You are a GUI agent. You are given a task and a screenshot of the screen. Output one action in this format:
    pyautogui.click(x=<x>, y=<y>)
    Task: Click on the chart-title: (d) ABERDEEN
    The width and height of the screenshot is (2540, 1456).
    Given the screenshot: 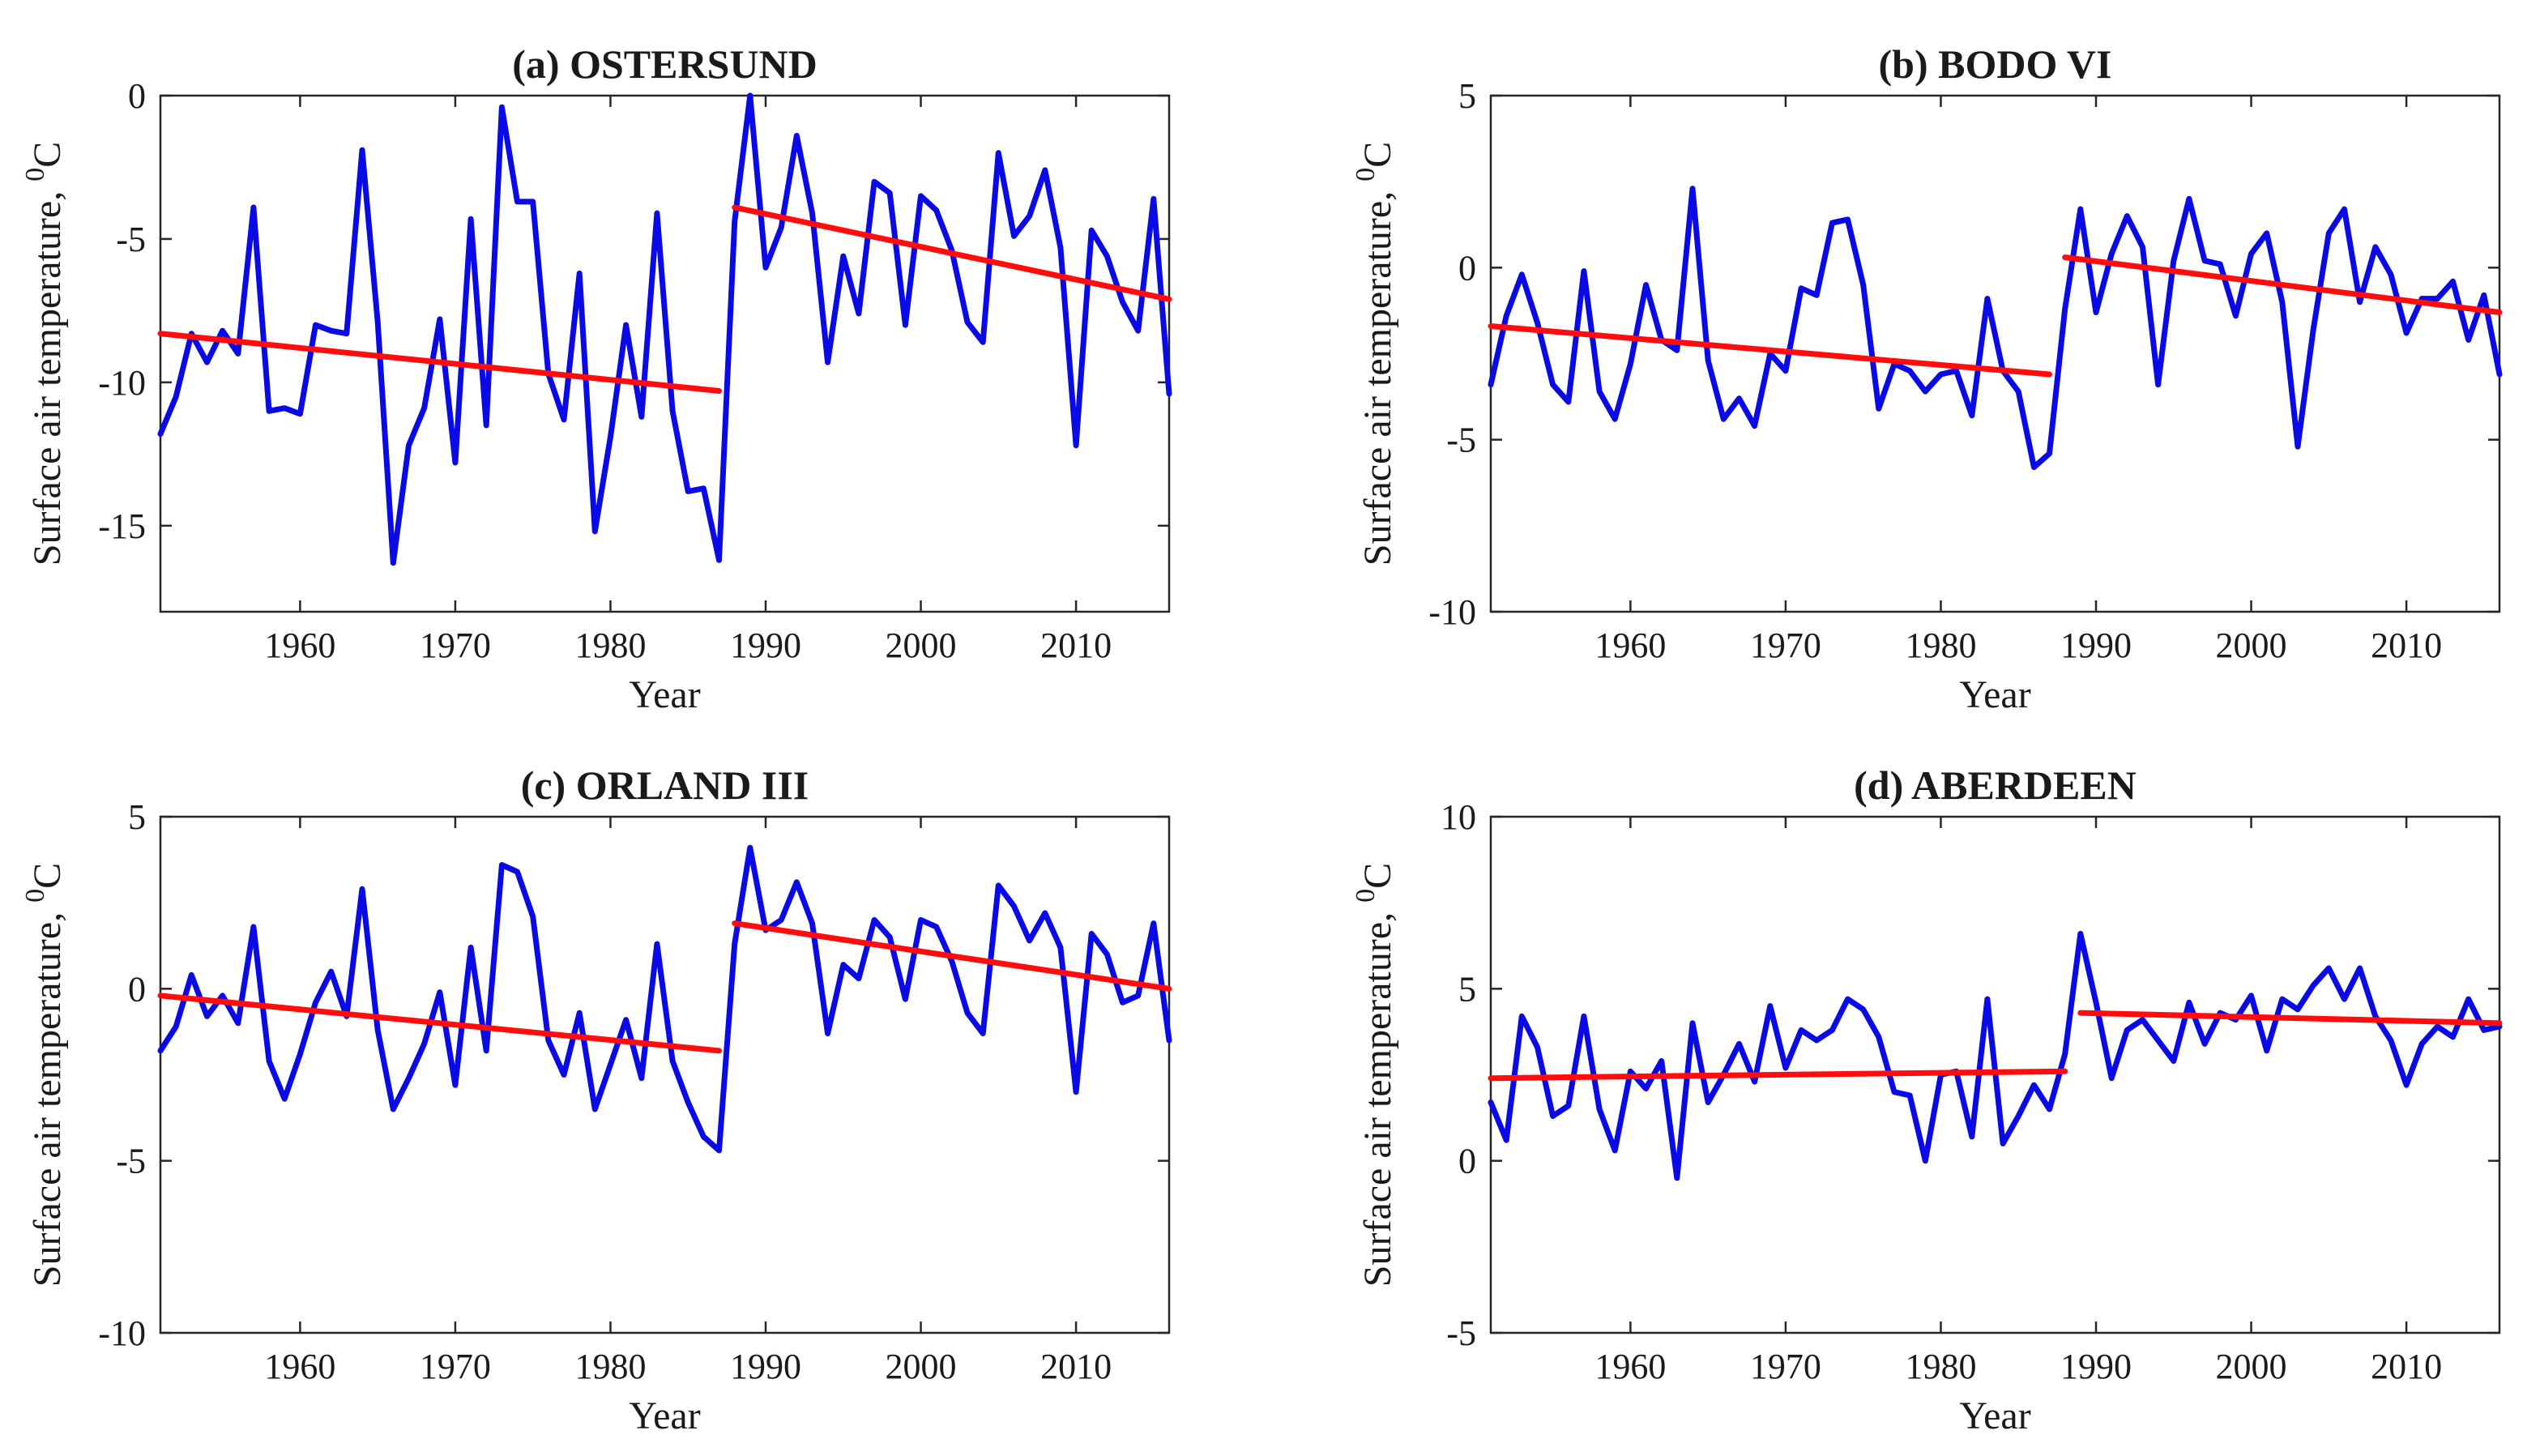 What is the action you would take?
    pyautogui.click(x=1996, y=785)
    